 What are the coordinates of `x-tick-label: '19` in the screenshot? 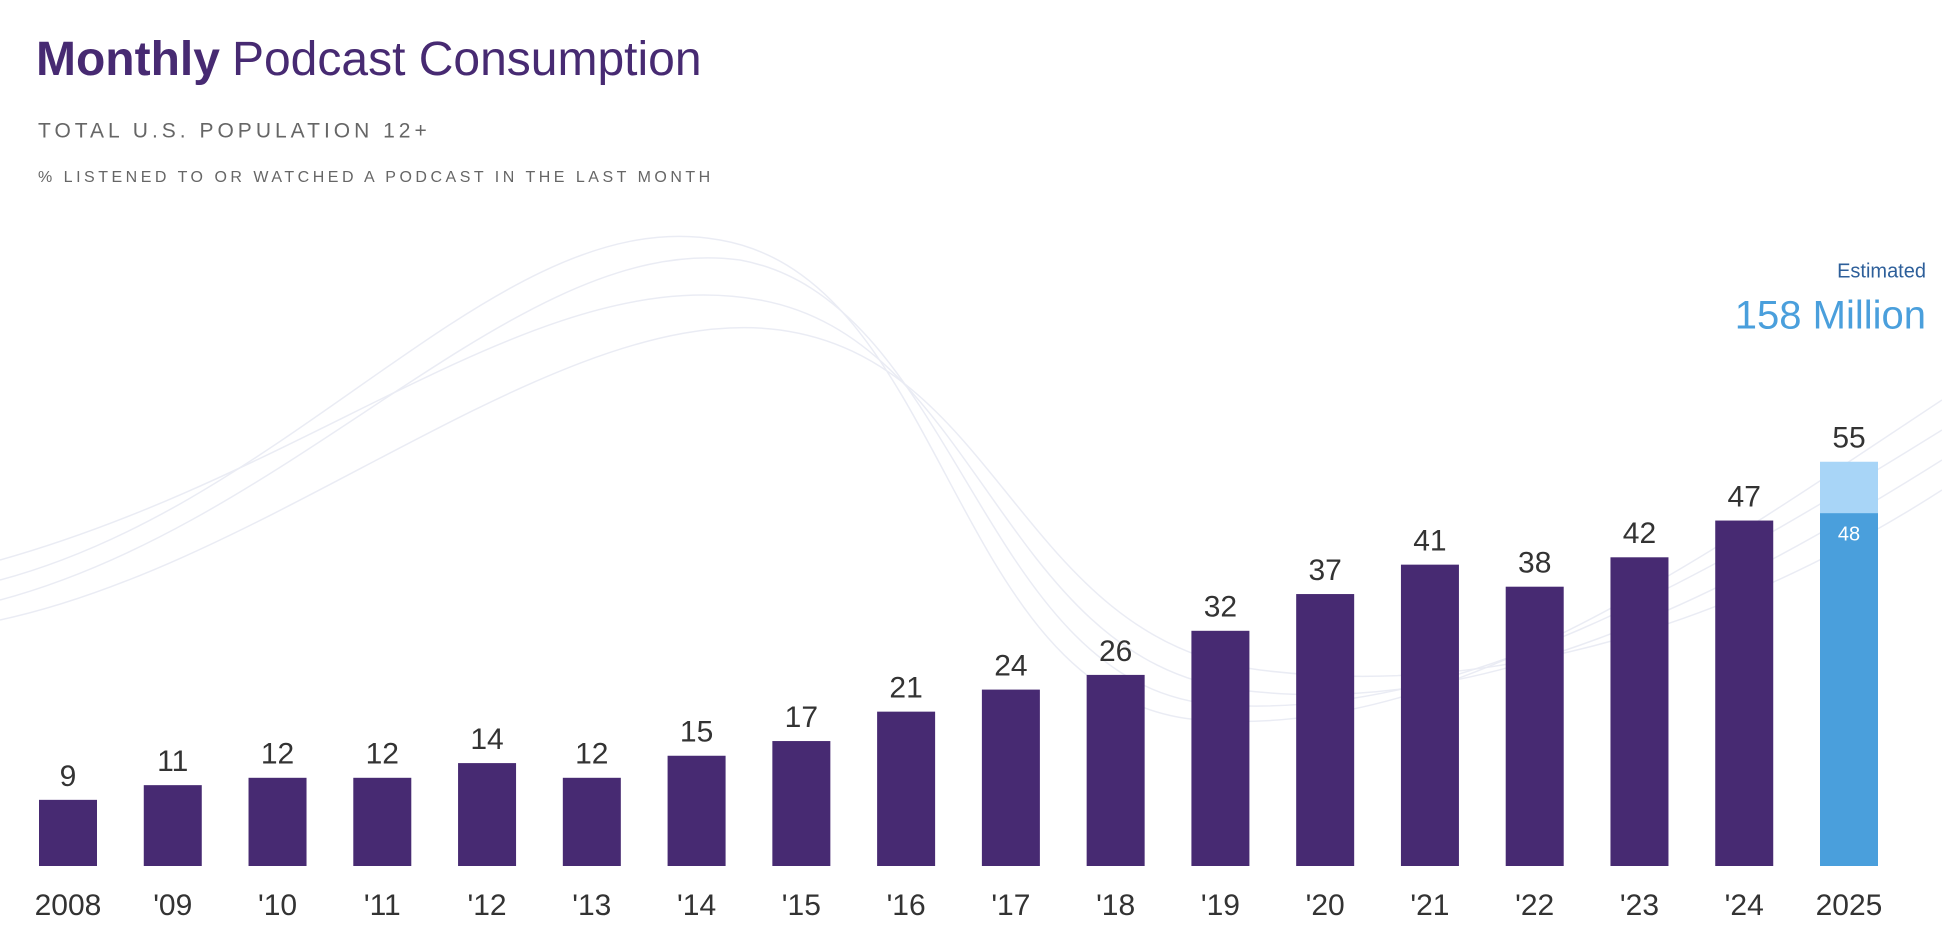 It's located at (1220, 905).